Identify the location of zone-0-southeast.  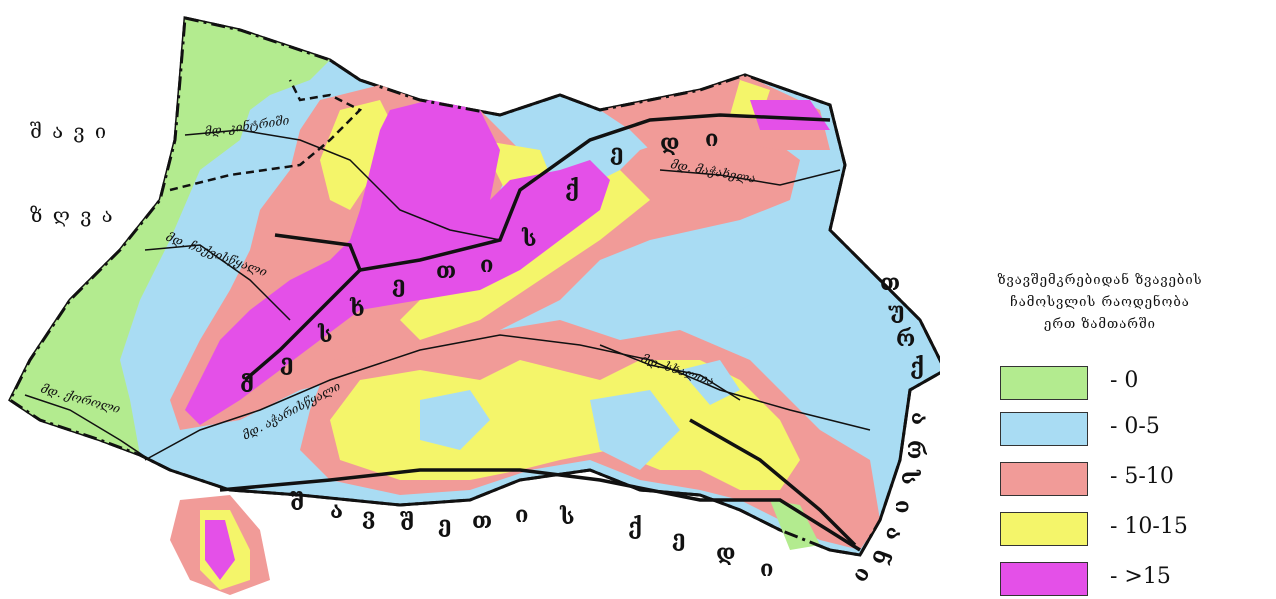
(795, 525).